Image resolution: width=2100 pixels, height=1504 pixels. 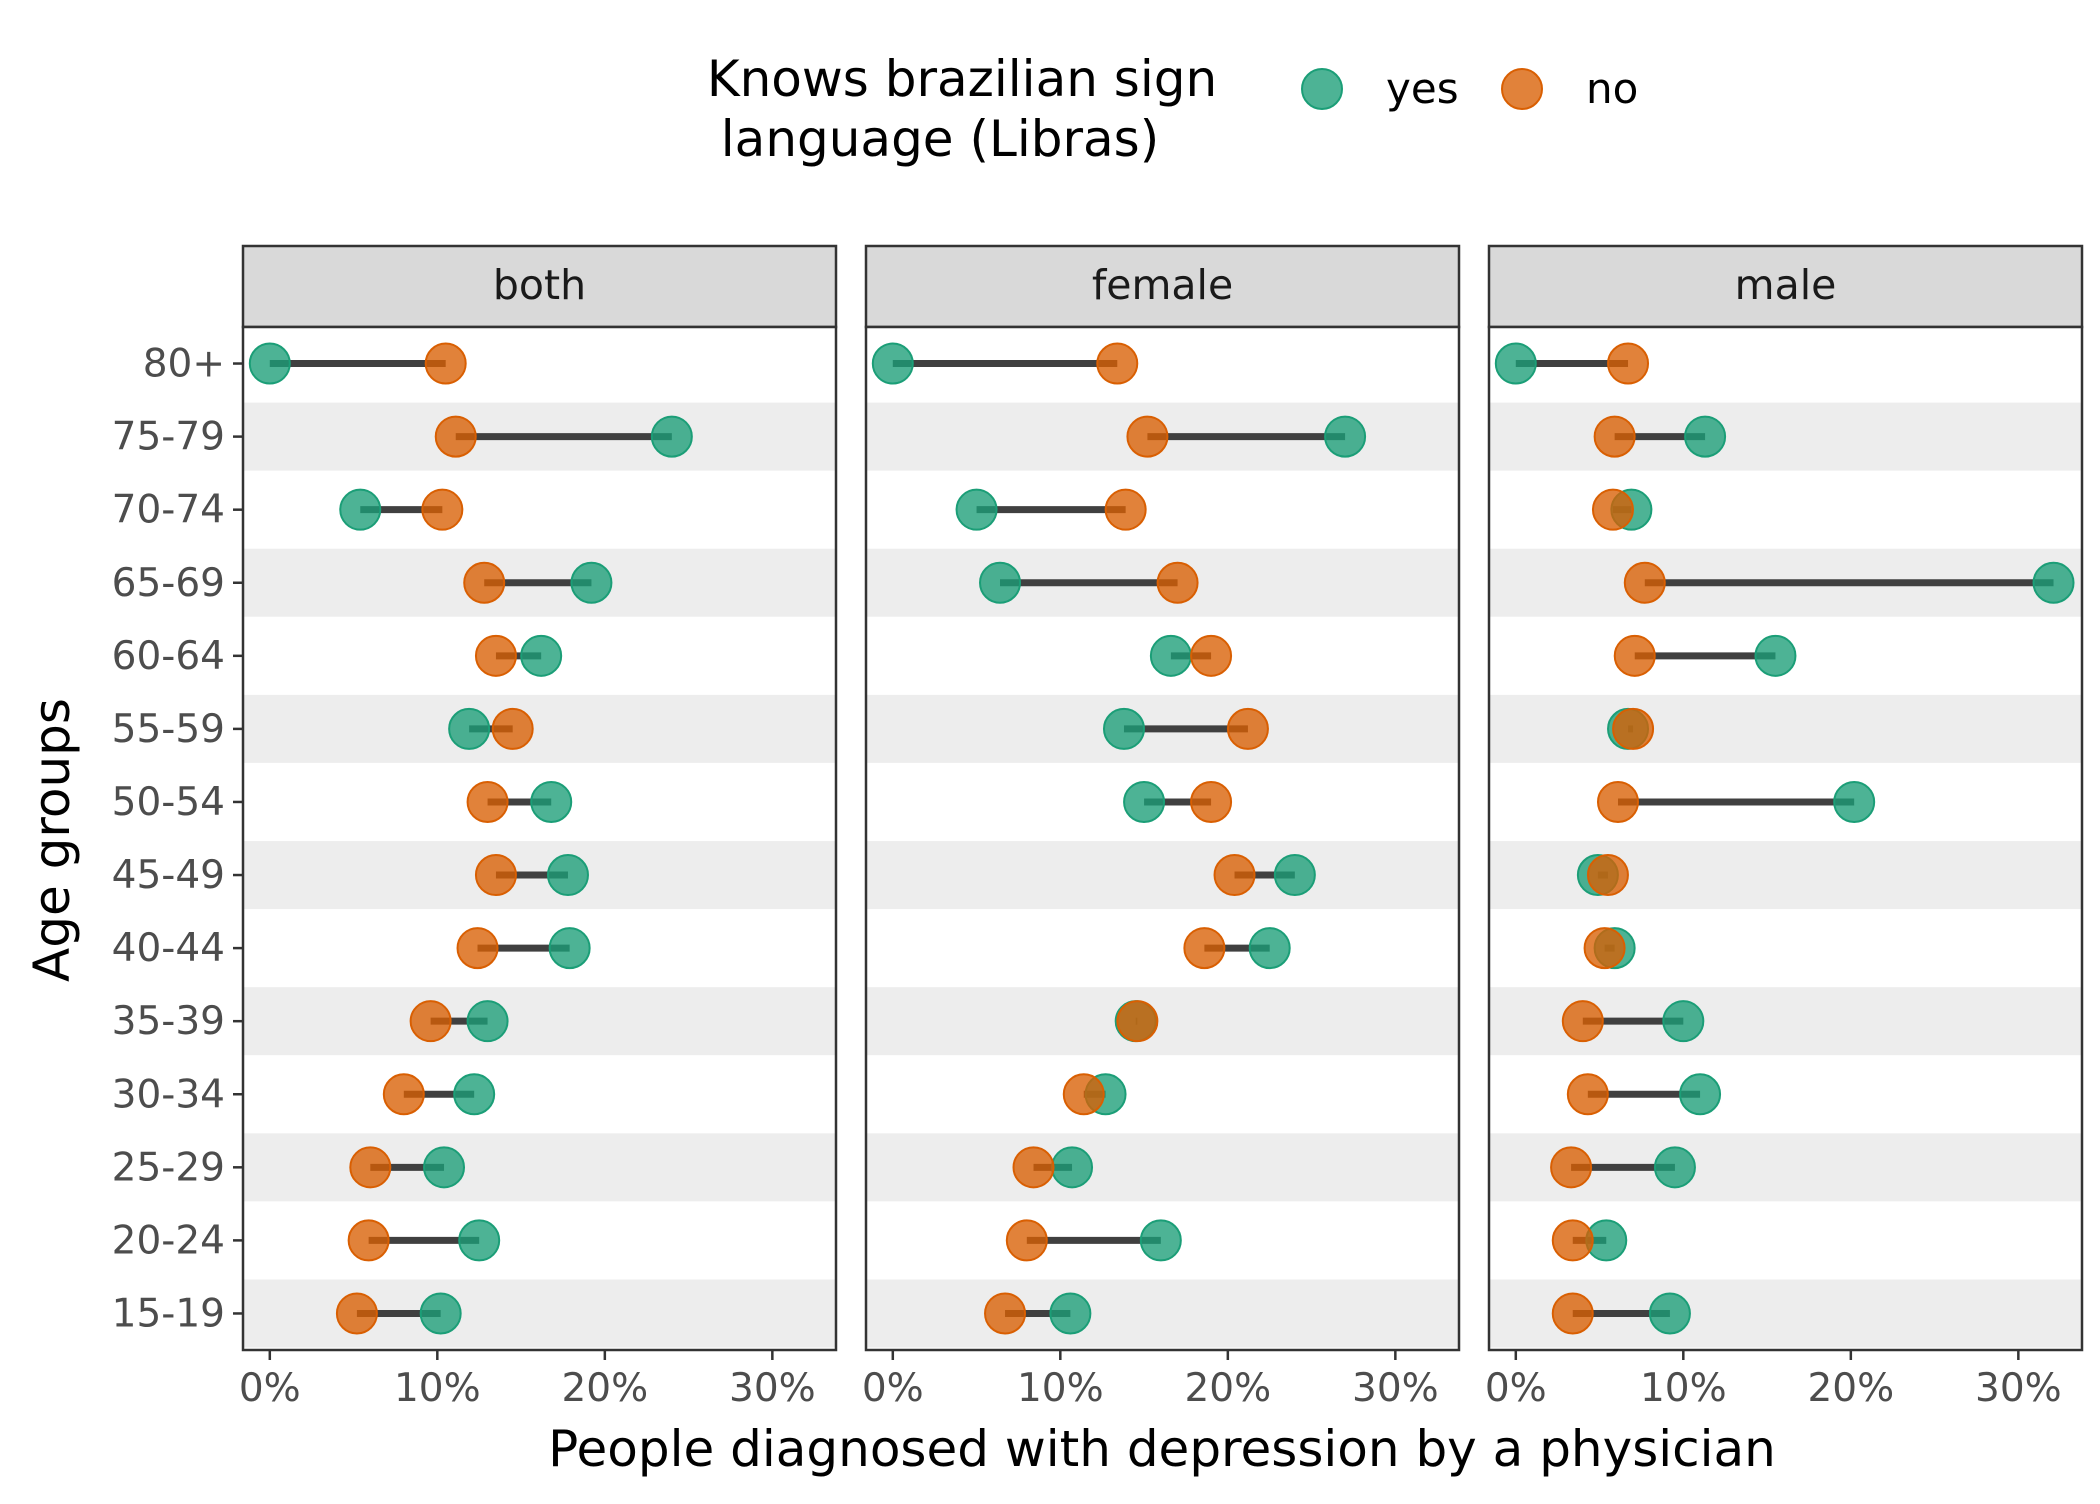 What do you see at coordinates (2018, 1388) in the screenshot?
I see `x-tick-label-male-3: 30%` at bounding box center [2018, 1388].